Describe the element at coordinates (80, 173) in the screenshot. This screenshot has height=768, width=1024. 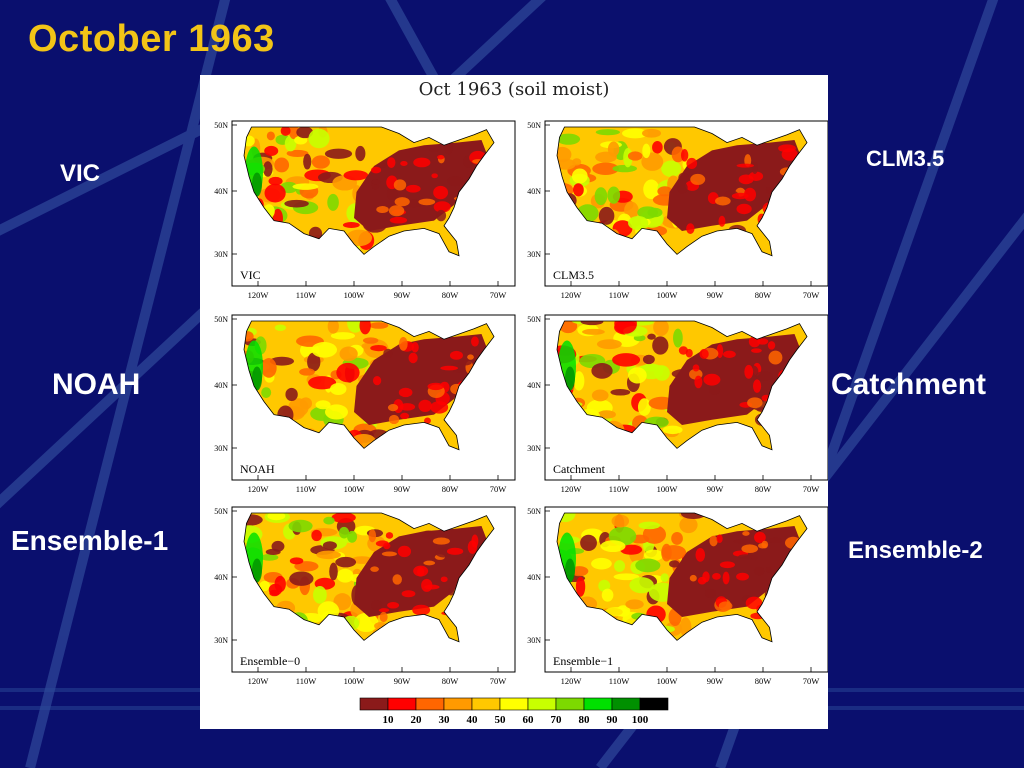
I see `label-vic: VIC` at that location.